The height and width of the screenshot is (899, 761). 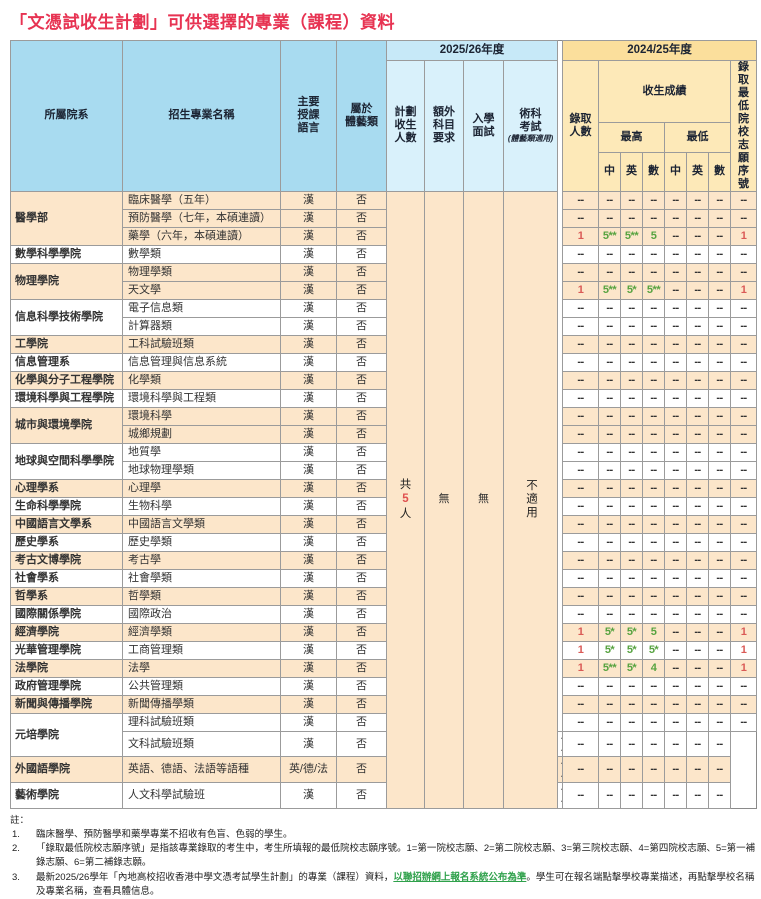 I want to click on program-name: 藥學（六年，本碩連讀）, so click(x=201, y=236).